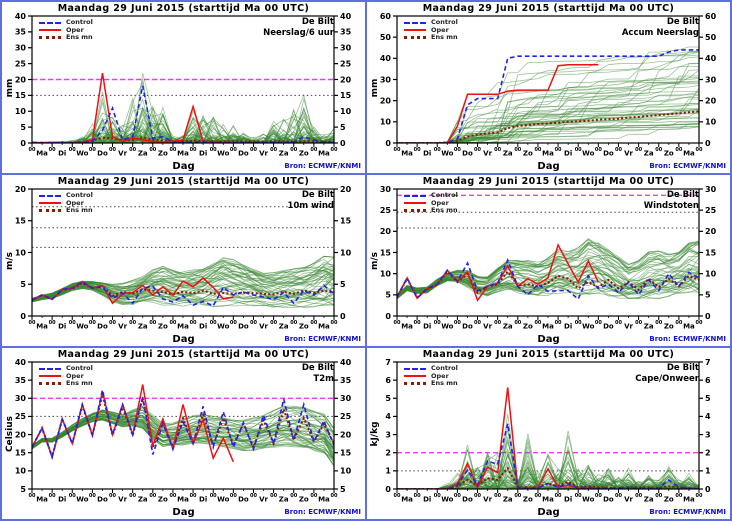 This screenshot has height=521, width=732. Describe the element at coordinates (375, 433) in the screenshot. I see `y-axis-label: kJ/kg` at that location.